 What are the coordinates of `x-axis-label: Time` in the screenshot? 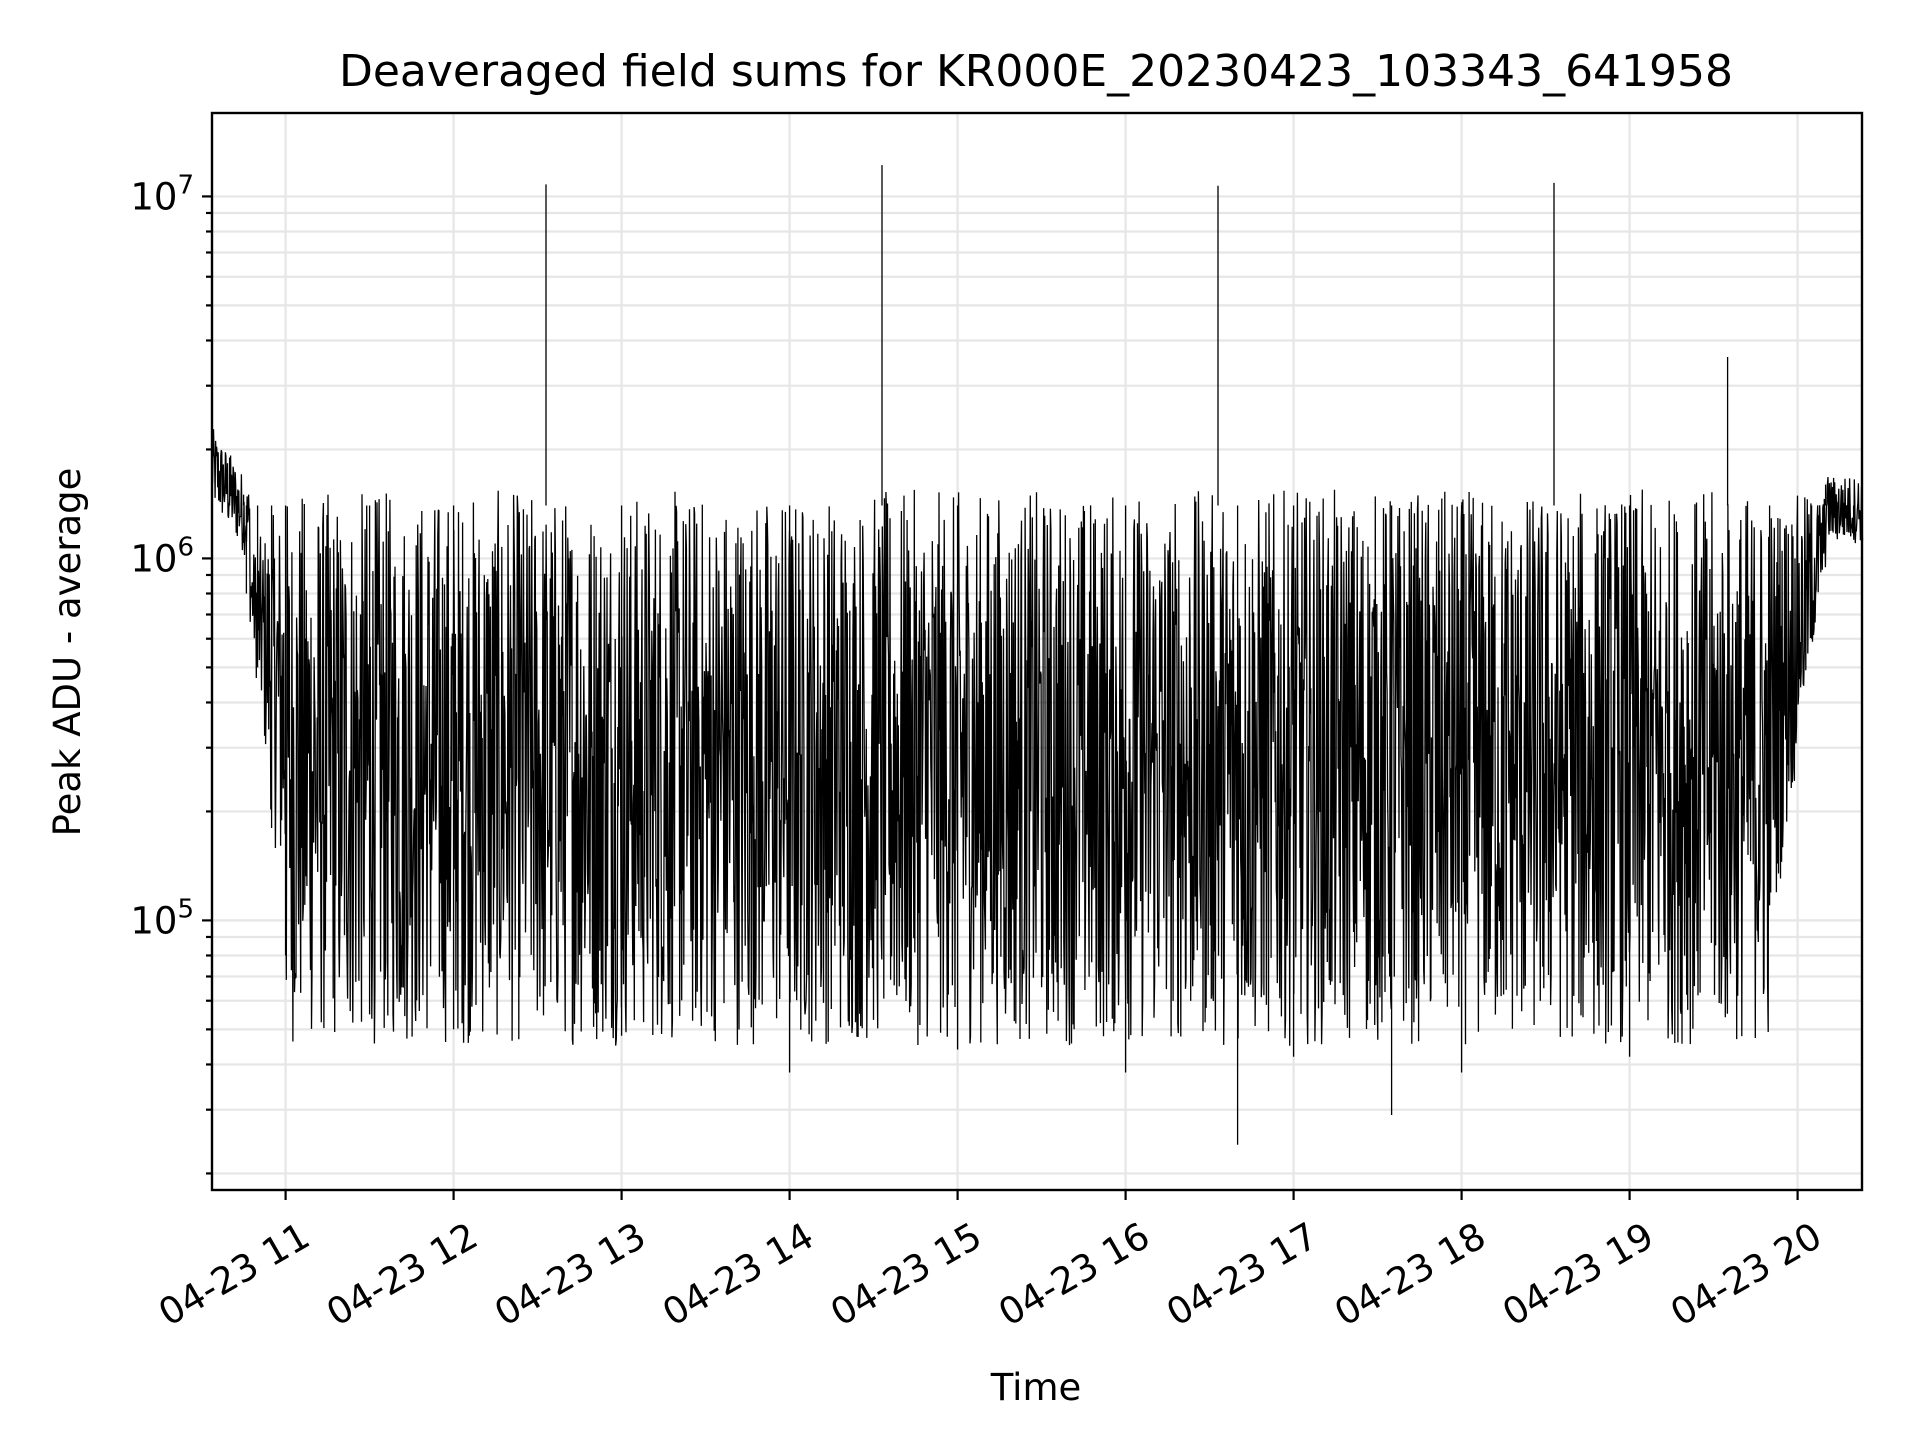 It's located at (1036, 1387).